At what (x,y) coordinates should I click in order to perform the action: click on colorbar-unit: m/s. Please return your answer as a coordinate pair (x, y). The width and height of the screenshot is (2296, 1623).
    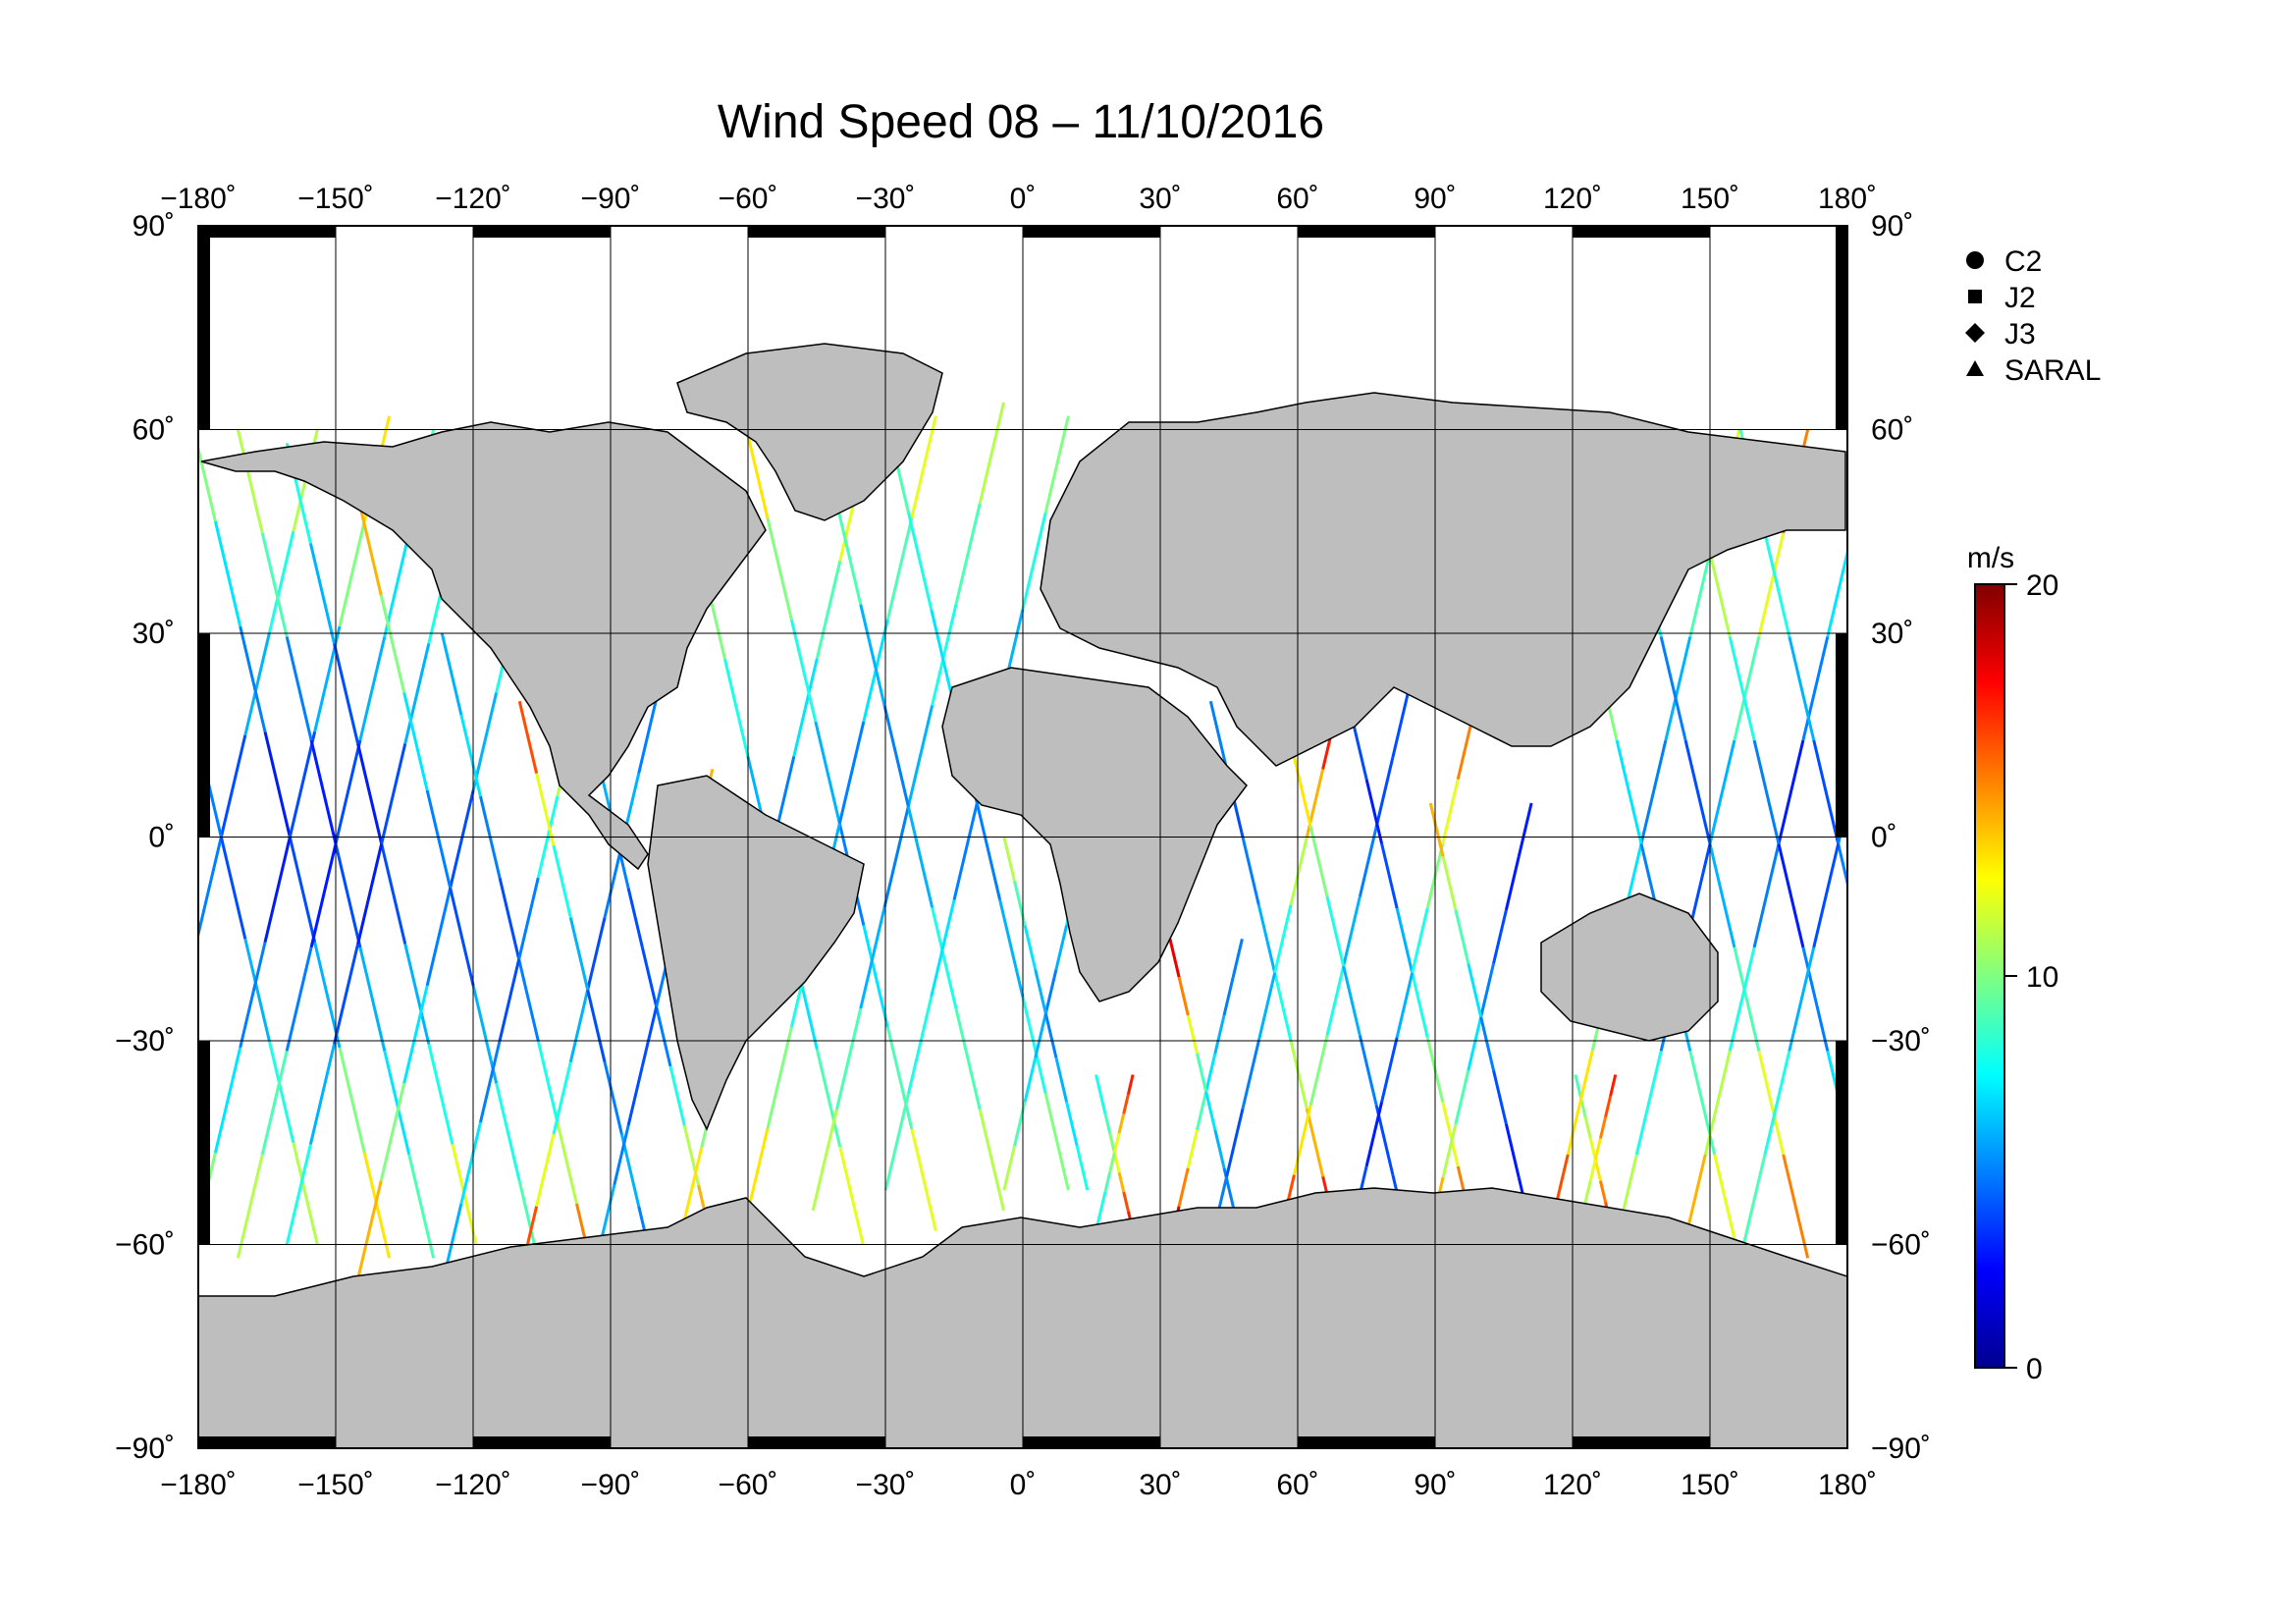
    Looking at the image, I should click on (1990, 558).